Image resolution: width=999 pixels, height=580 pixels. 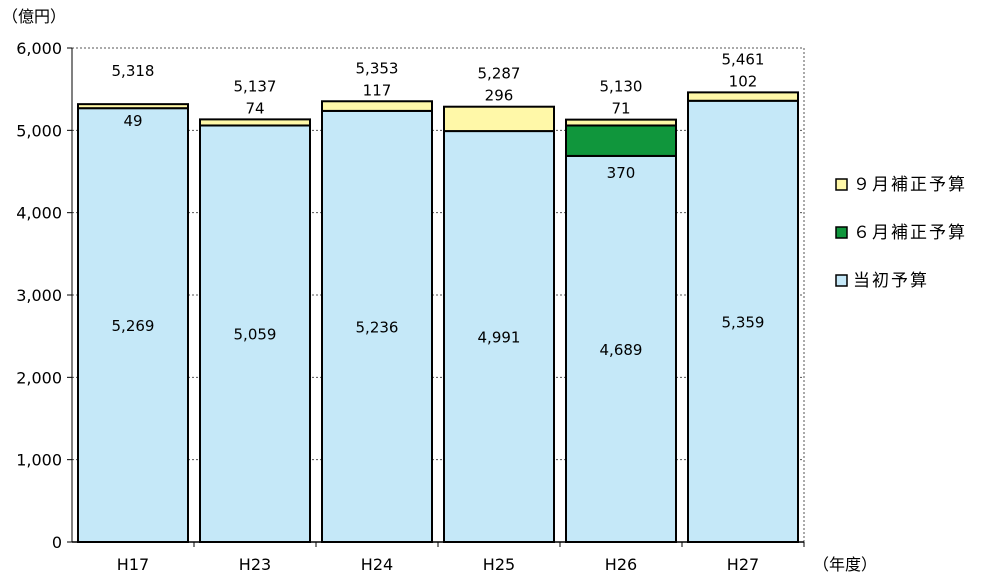 I want to click on data-label: 71, so click(x=620, y=109).